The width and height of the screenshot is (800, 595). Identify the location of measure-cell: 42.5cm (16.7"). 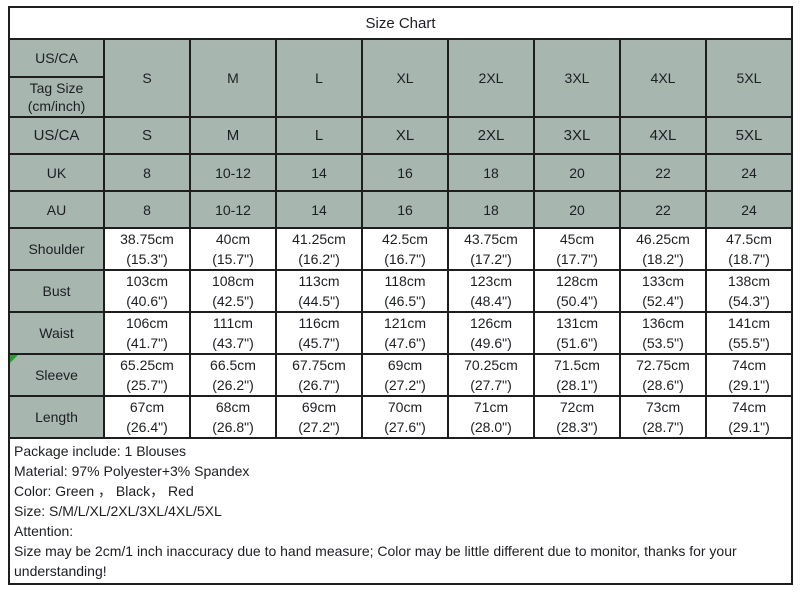
(405, 249).